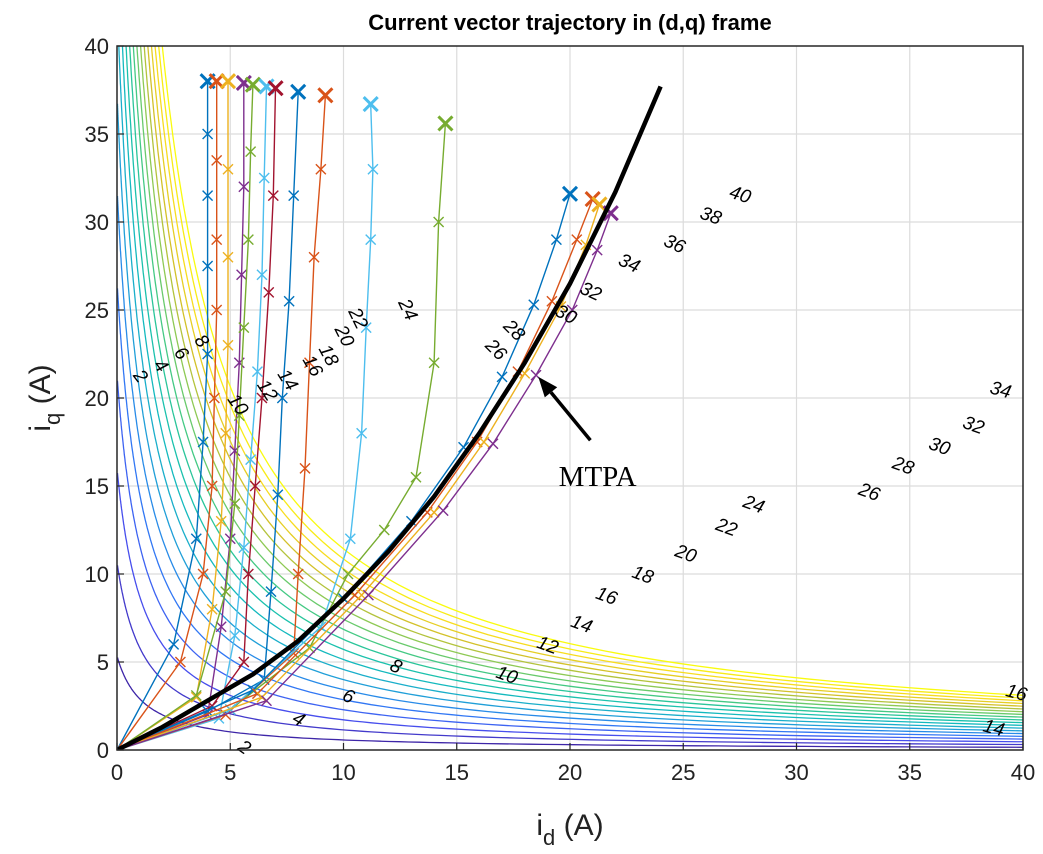  What do you see at coordinates (549, 837) in the screenshot?
I see `x-axis-label-sub: d` at bounding box center [549, 837].